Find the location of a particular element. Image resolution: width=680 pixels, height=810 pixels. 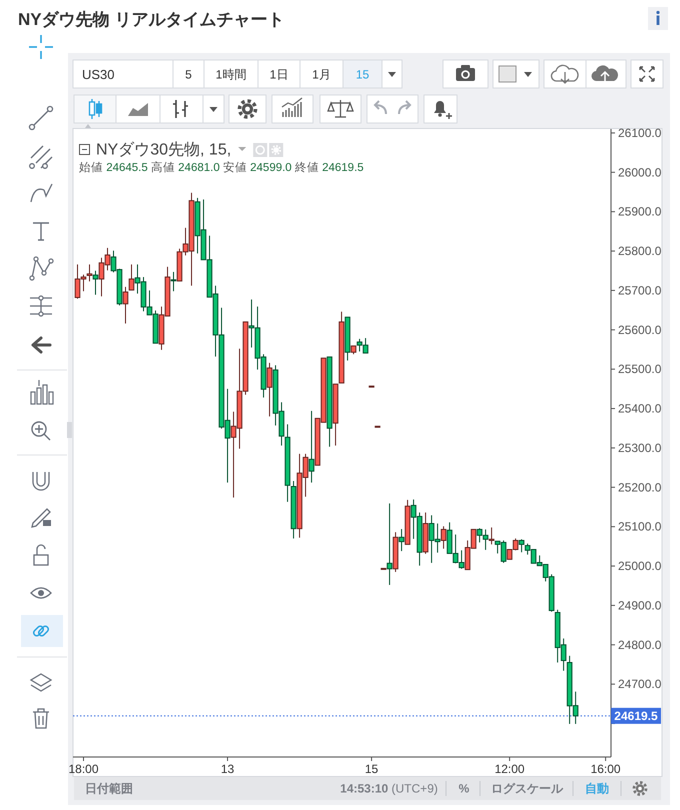

y-tick-label: 25700.0 is located at coordinates (640, 290).